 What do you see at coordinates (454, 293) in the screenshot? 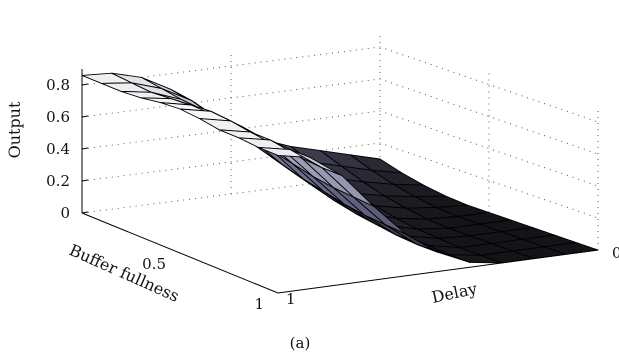
I see `x-axis-label: Delay` at bounding box center [454, 293].